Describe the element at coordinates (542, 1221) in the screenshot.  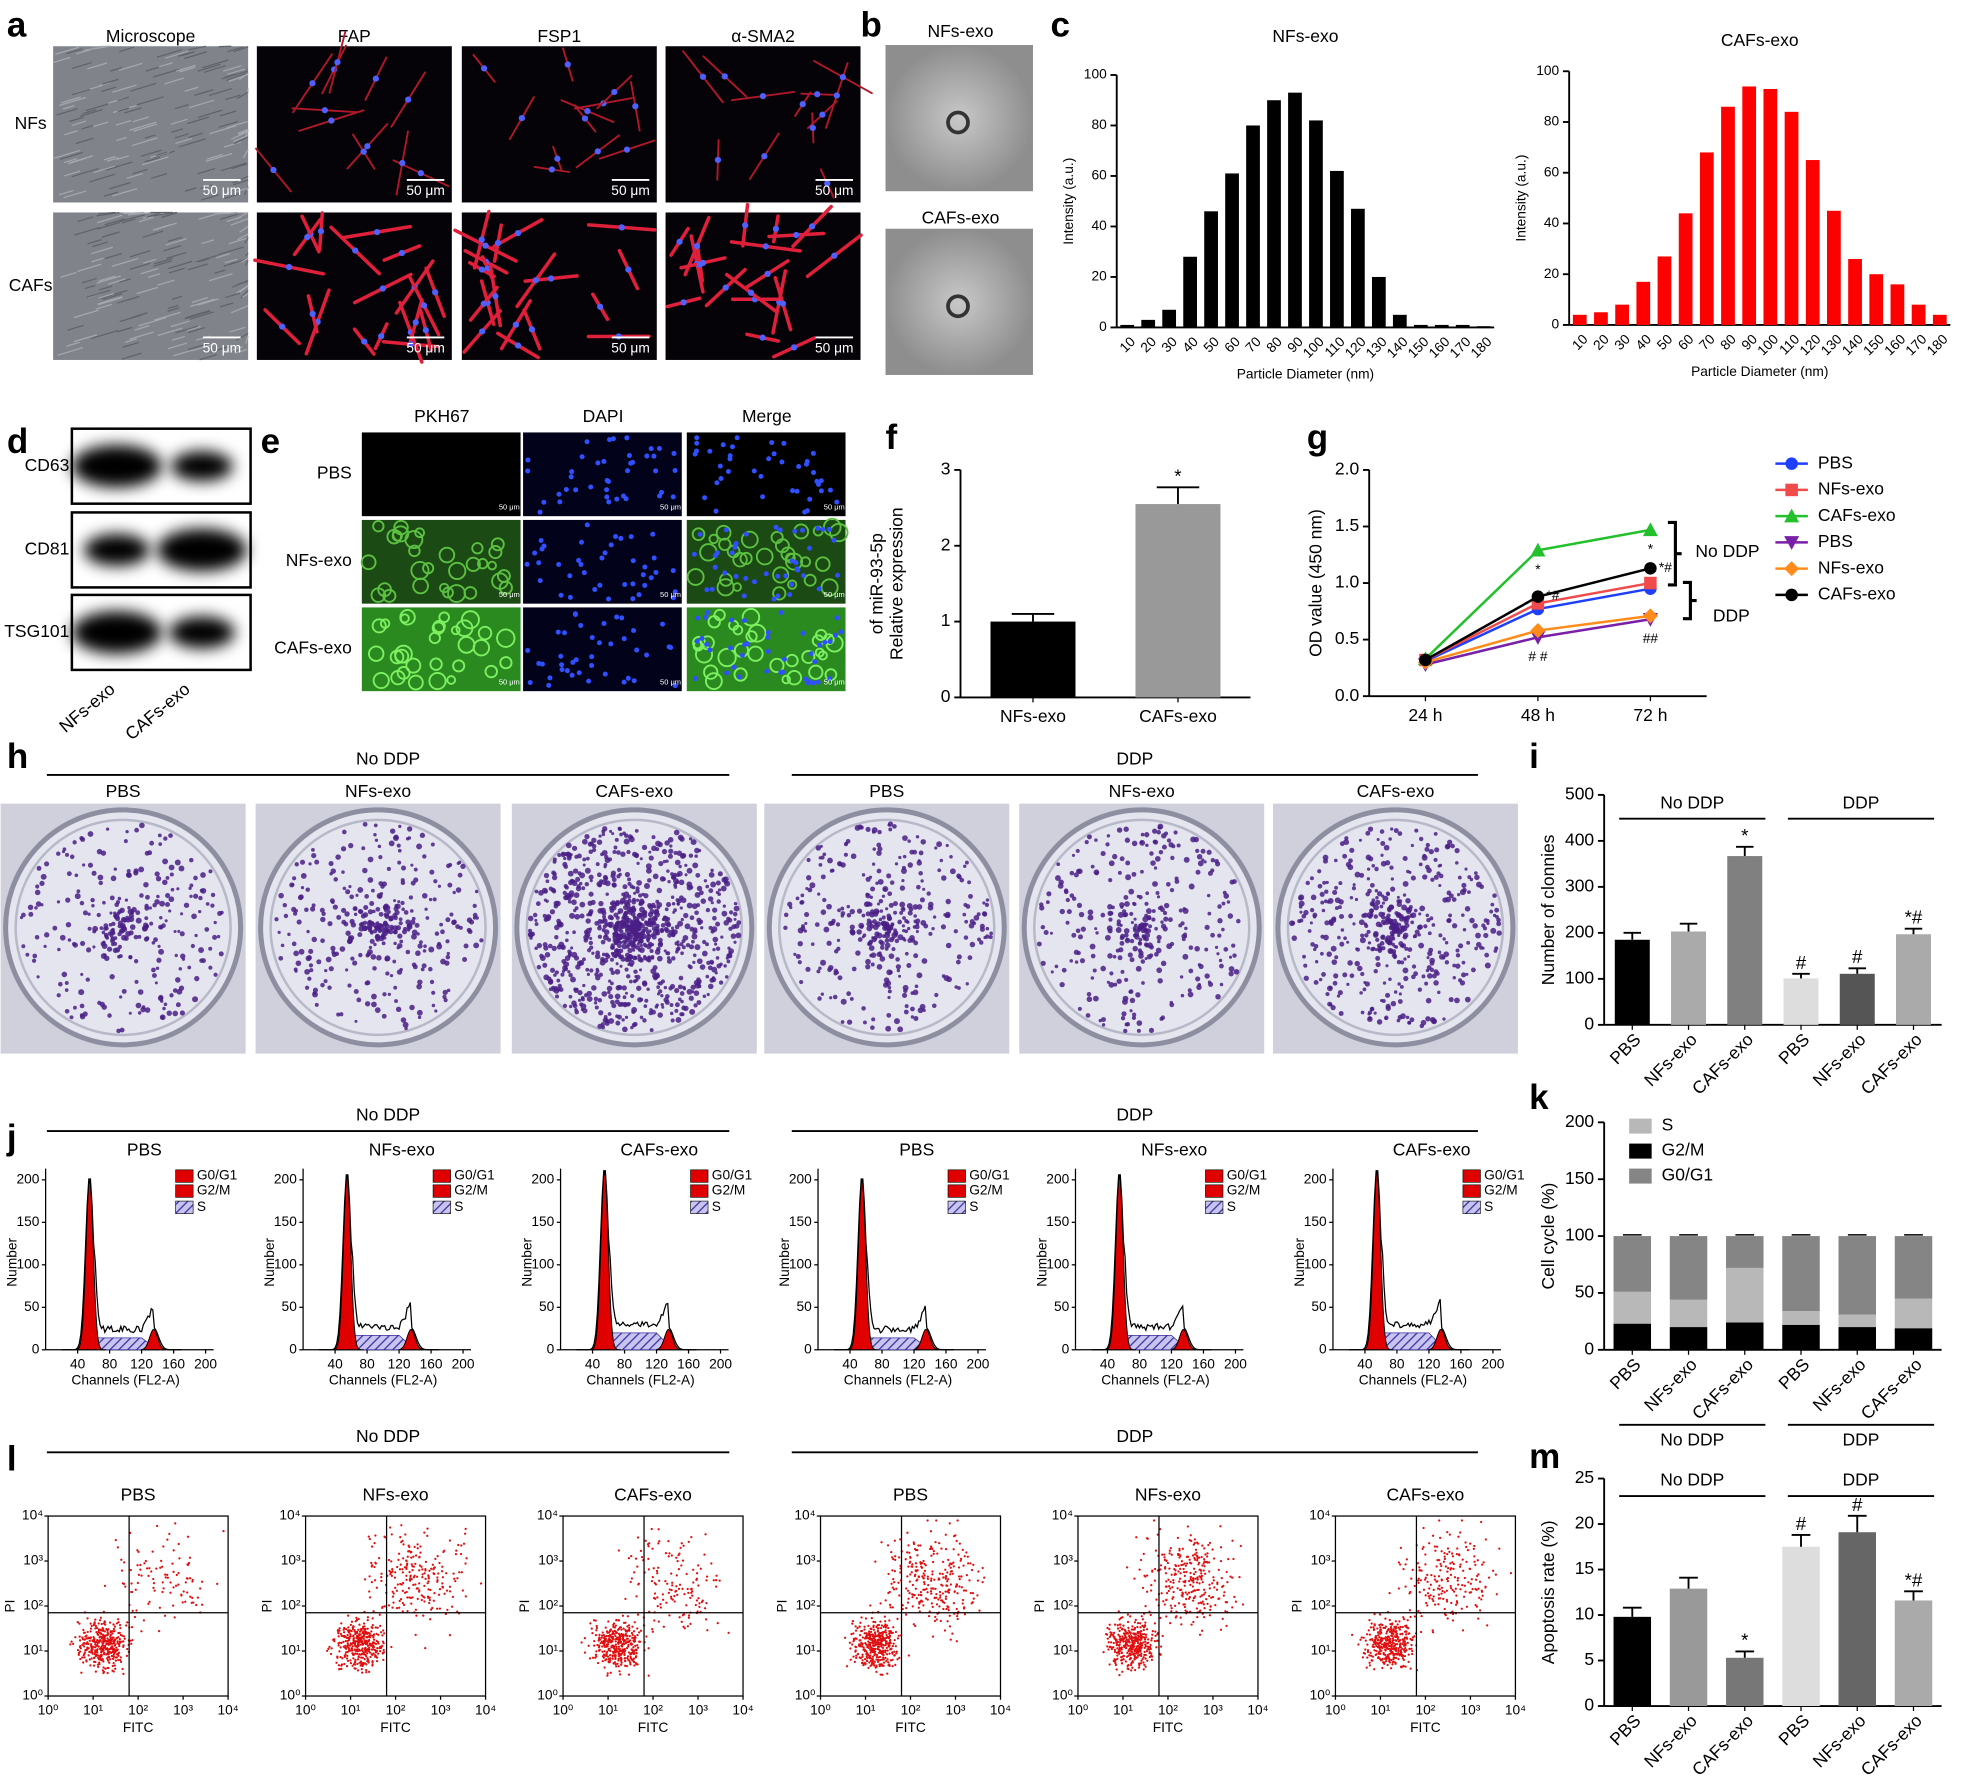
I see `y-tick-label: 150` at that location.